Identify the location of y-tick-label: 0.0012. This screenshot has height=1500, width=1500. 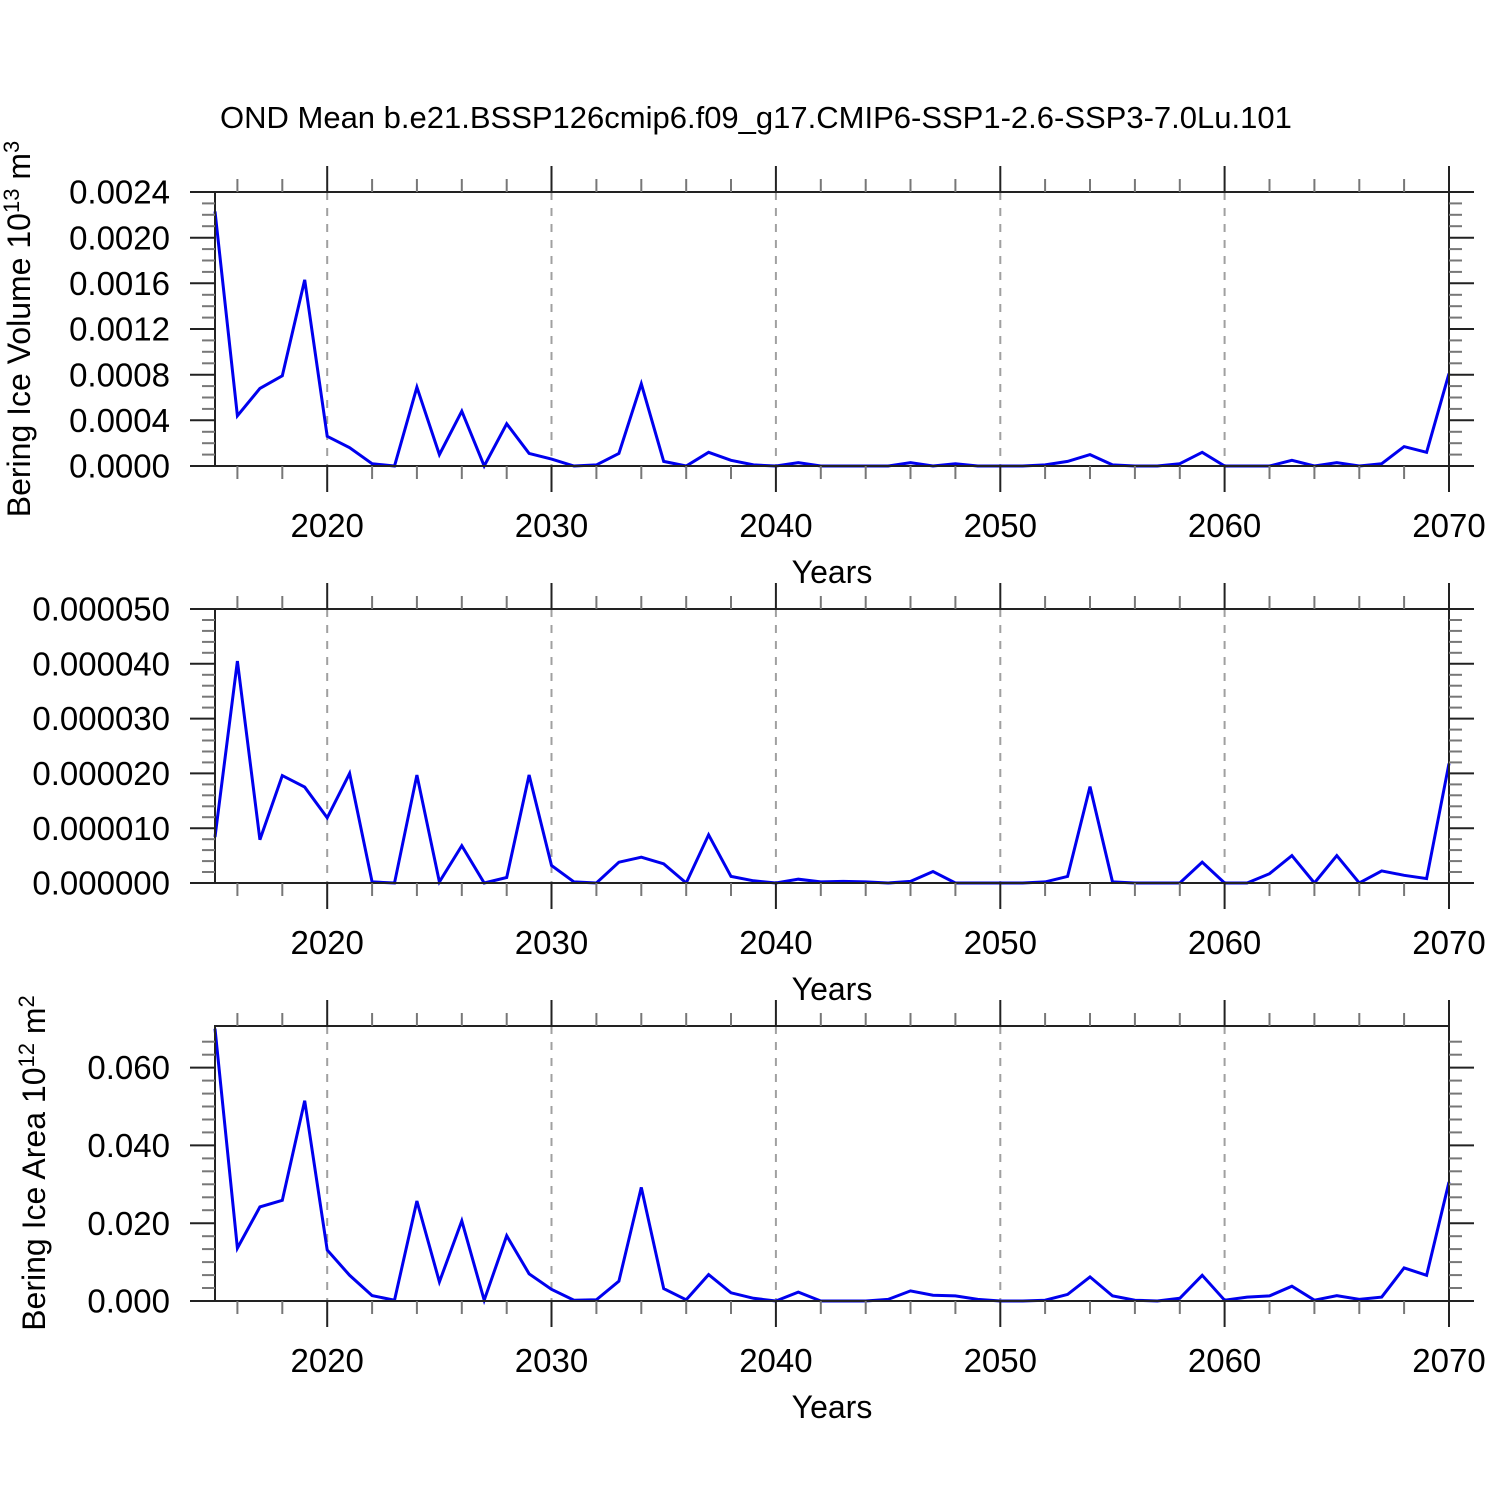
(119, 329).